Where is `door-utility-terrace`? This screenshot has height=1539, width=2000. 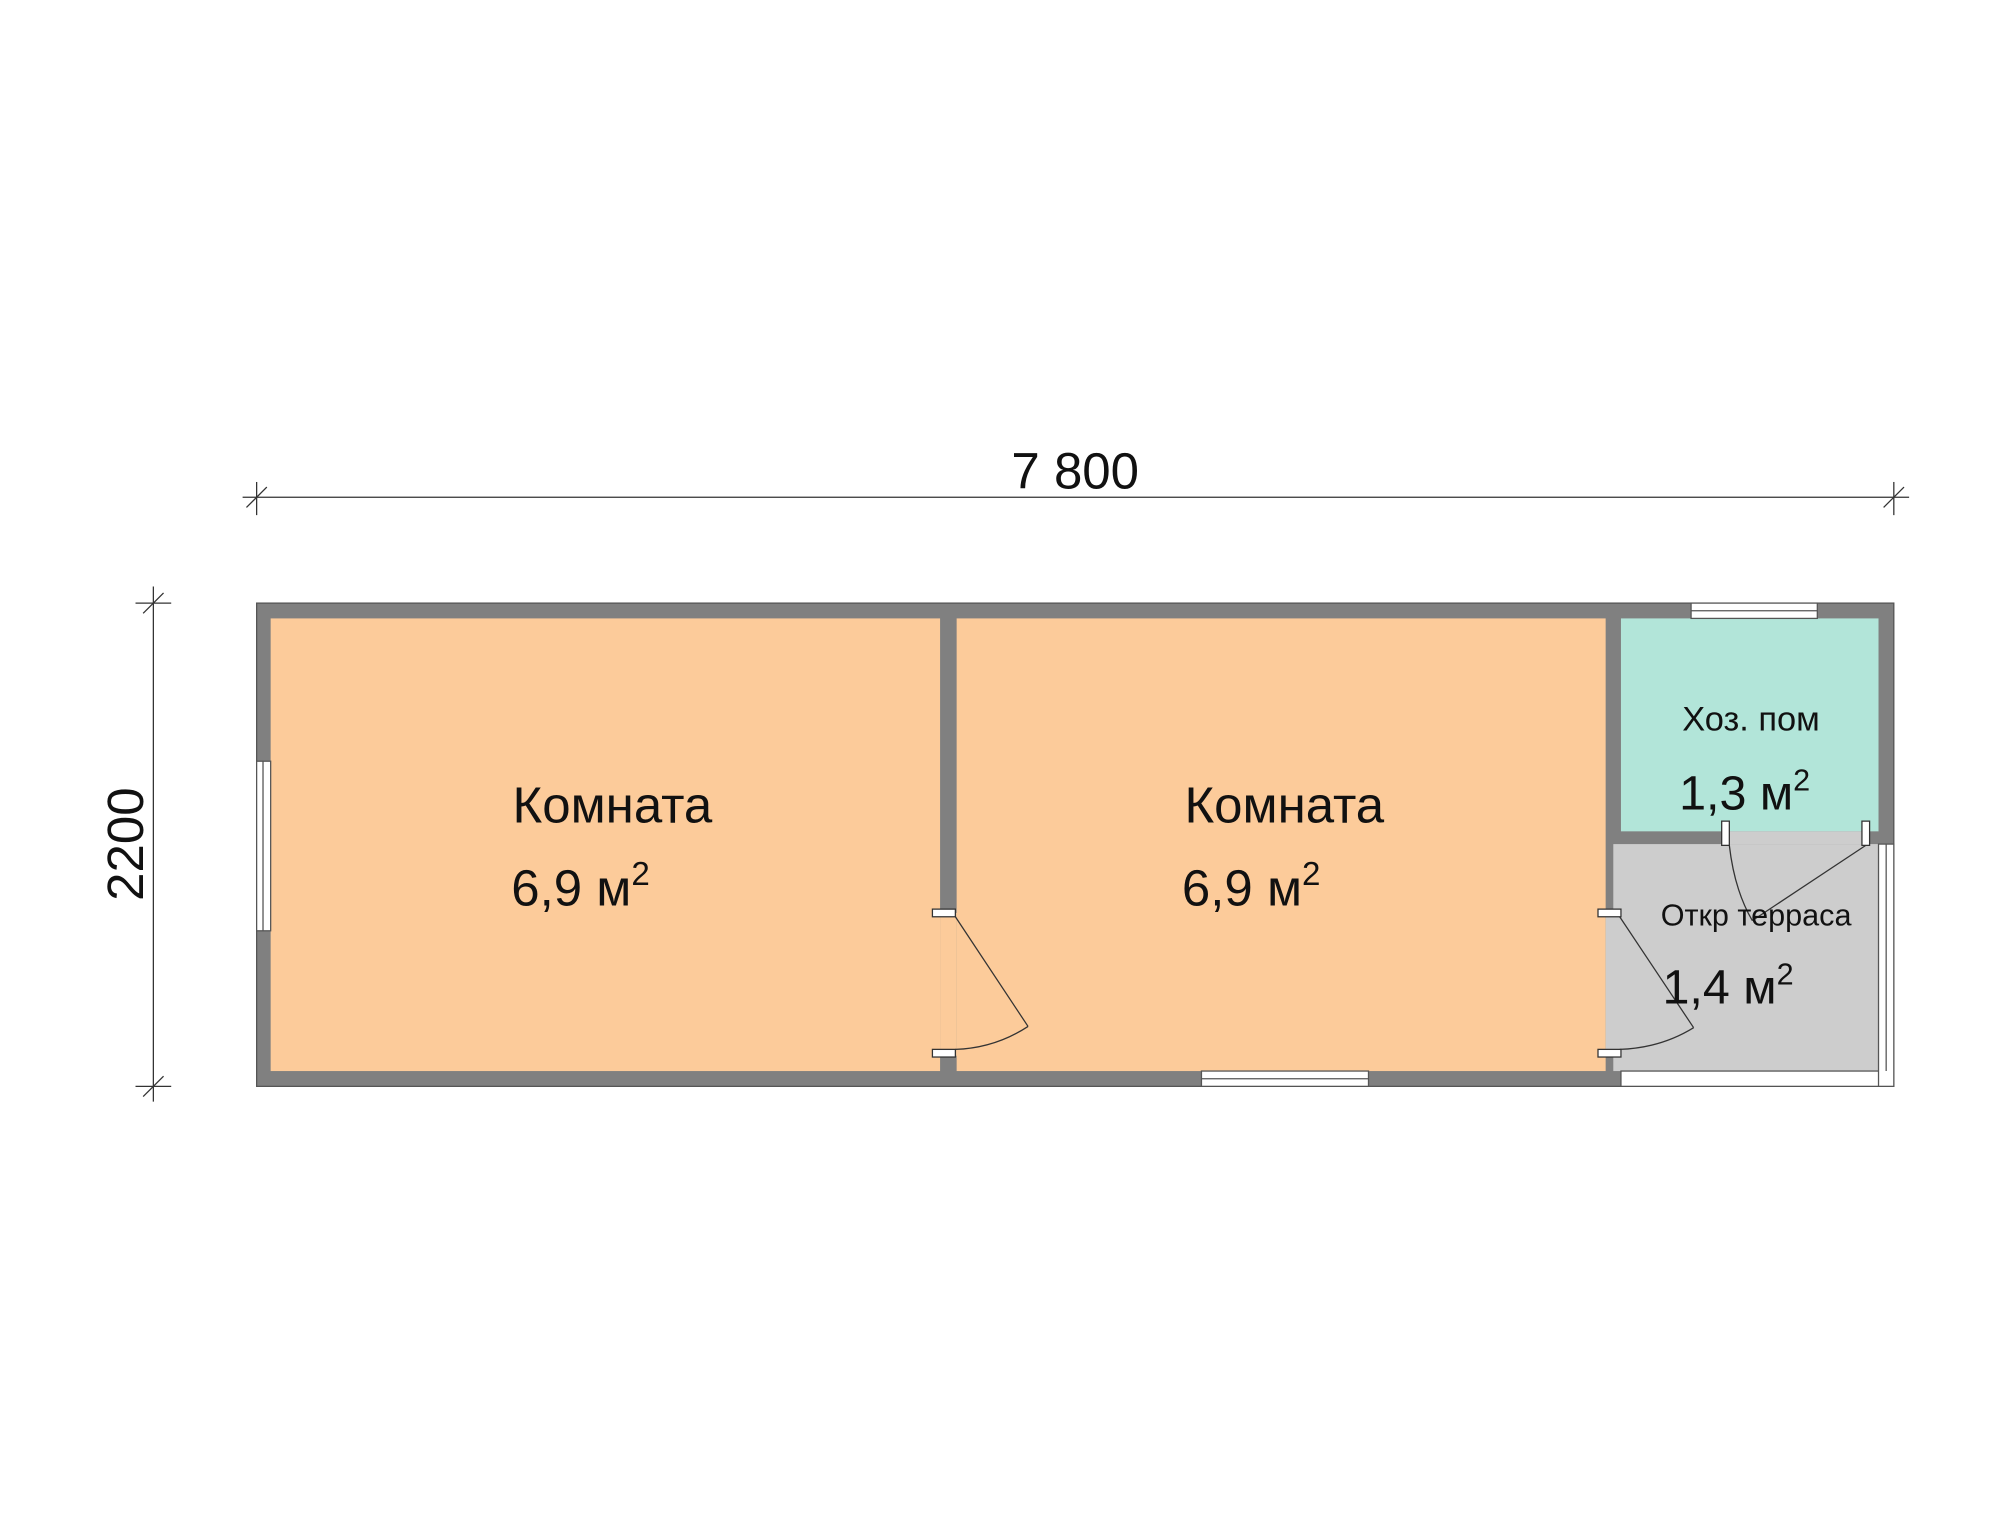
door-utility-terrace is located at coordinates (1796, 871).